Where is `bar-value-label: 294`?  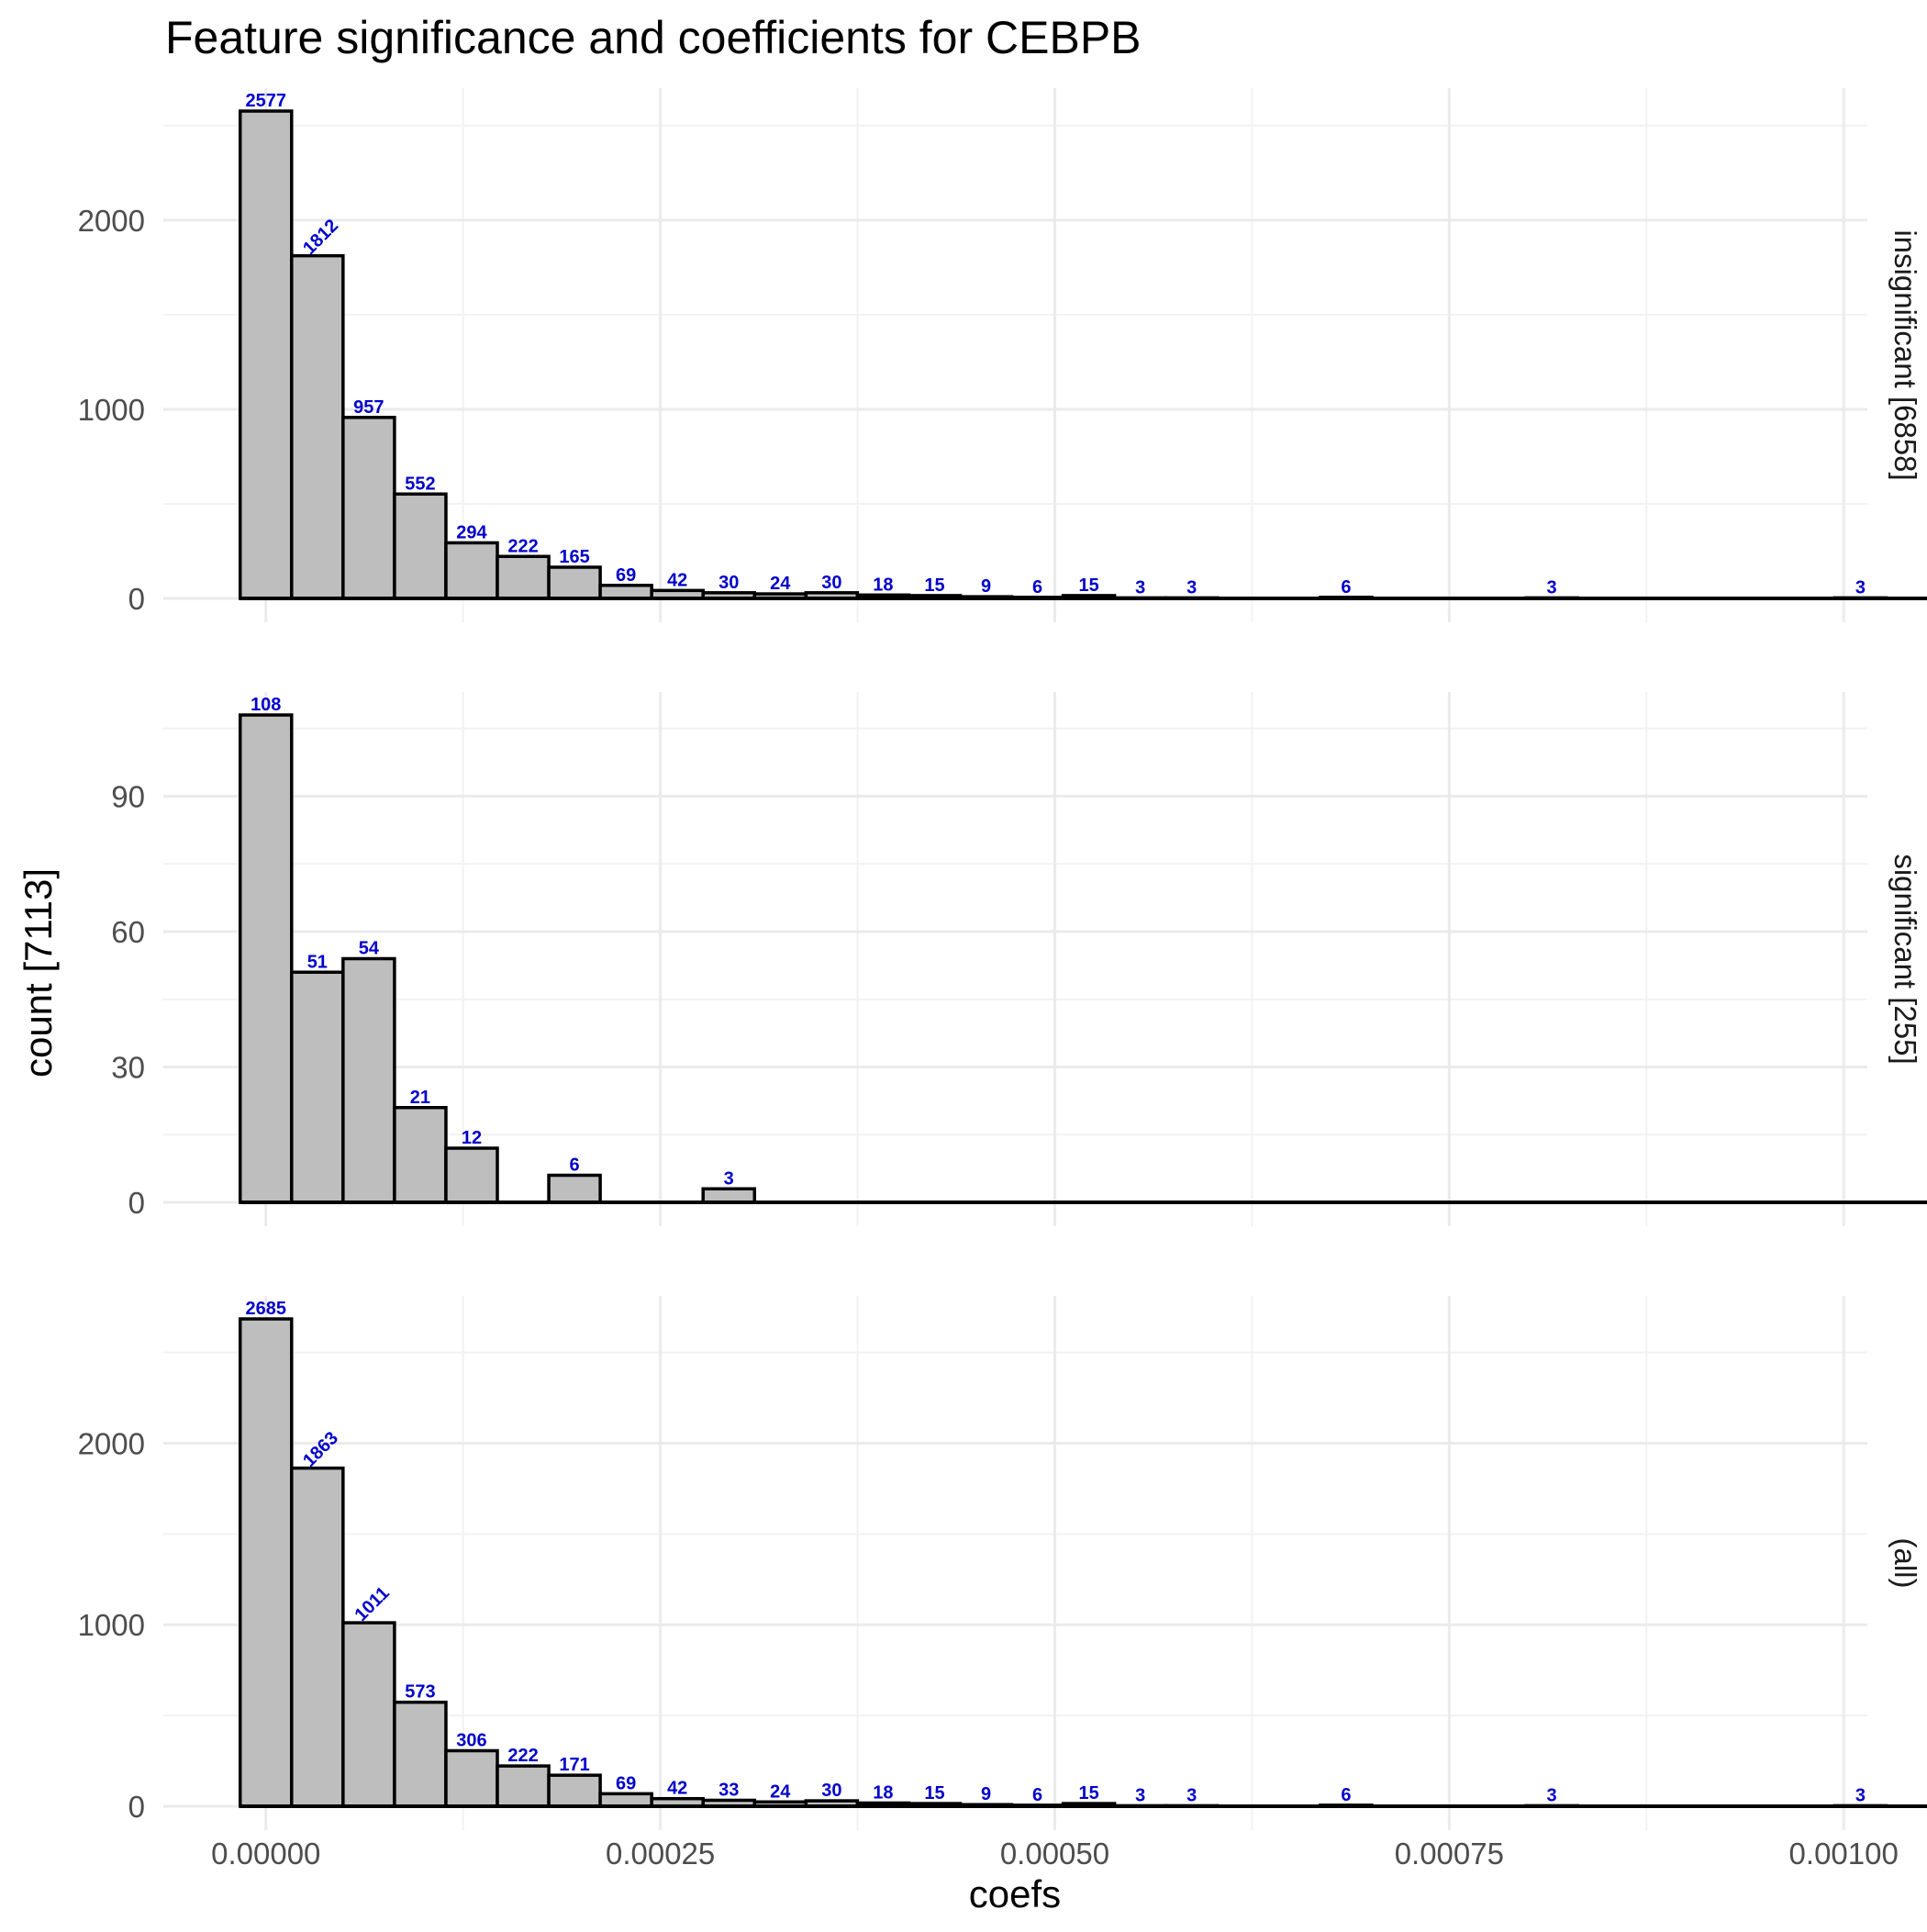 bar-value-label: 294 is located at coordinates (471, 532).